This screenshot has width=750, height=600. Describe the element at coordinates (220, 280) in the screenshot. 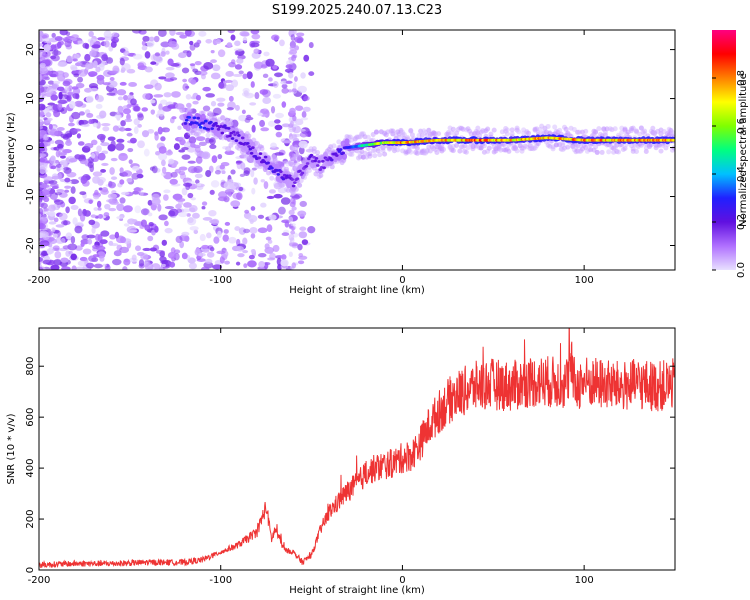

I see `spectrogram-x-tick-label: -100` at that location.